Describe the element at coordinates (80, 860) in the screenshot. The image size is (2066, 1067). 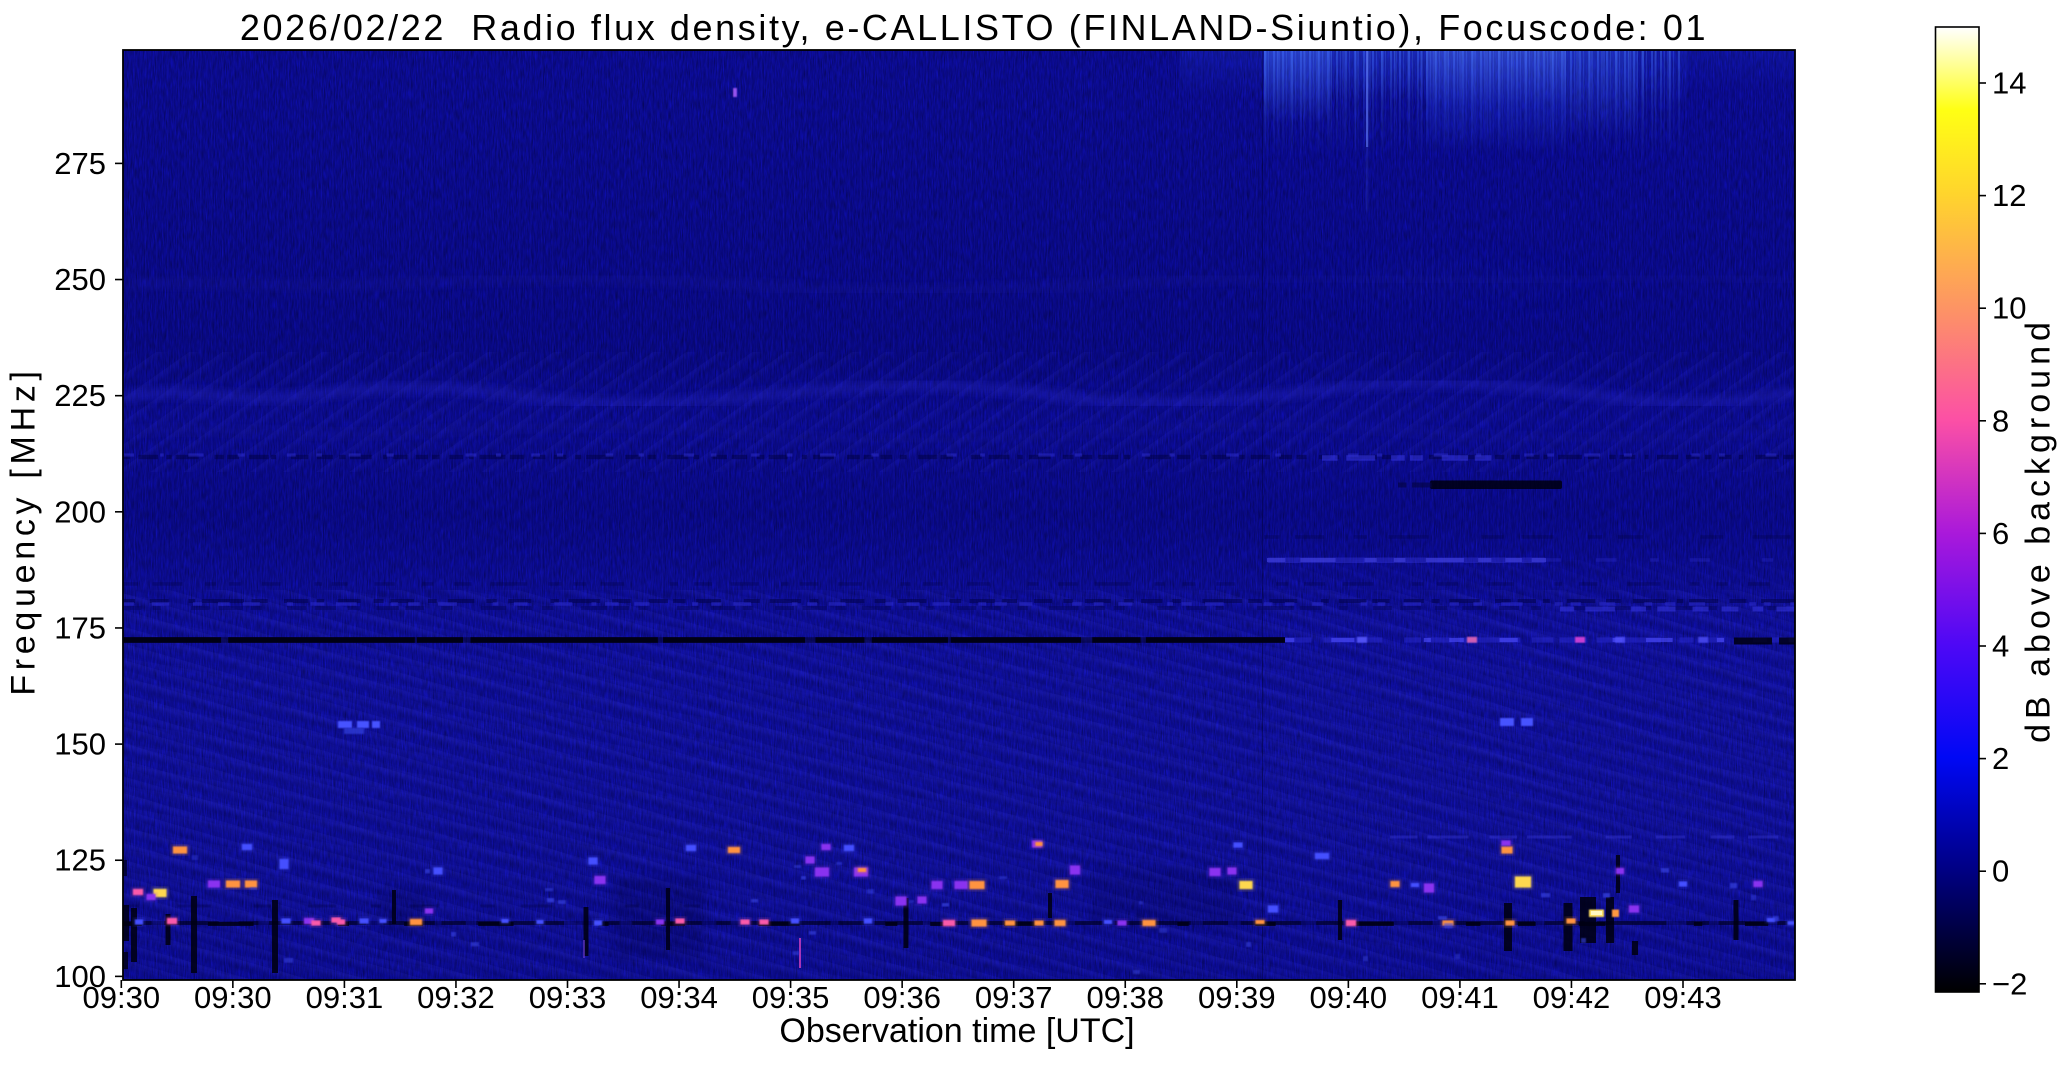
I see `svg-text: 125` at that location.